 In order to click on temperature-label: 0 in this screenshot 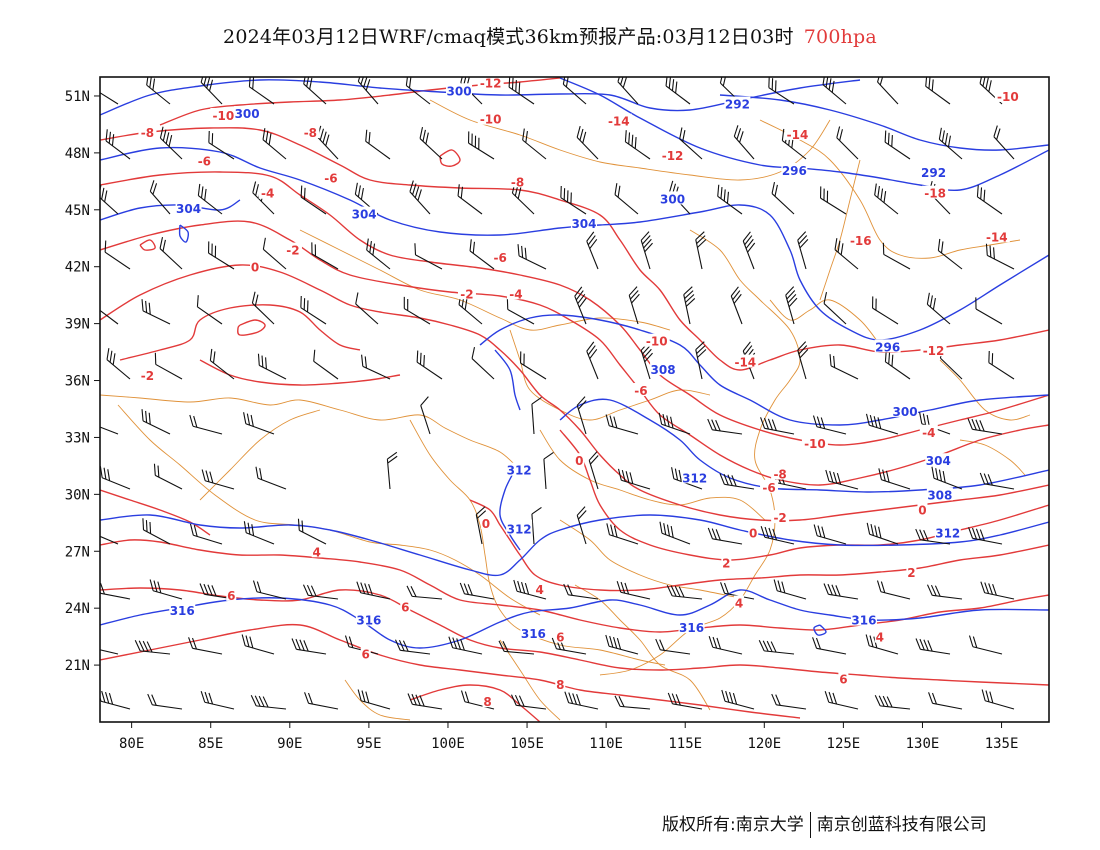, I will do `click(753, 533)`.